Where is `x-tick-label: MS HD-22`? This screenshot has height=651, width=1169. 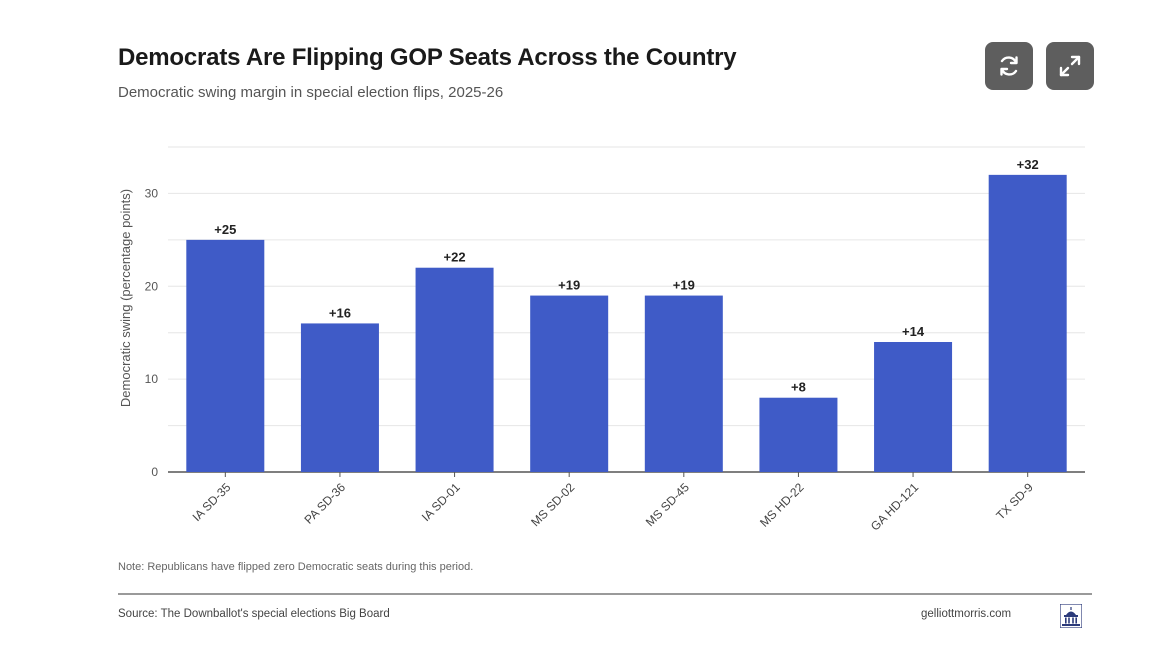 x-tick-label: MS HD-22 is located at coordinates (782, 505).